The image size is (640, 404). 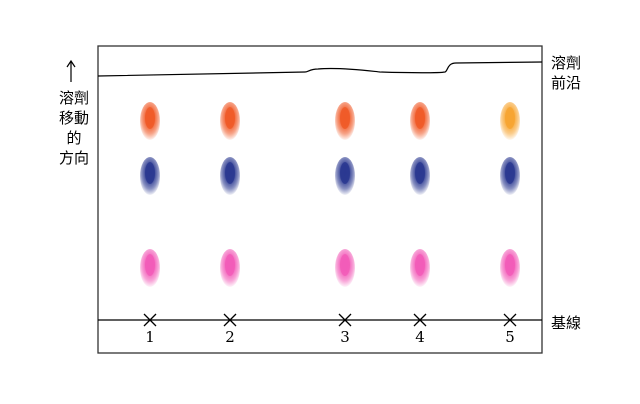 I want to click on lane-3: 3, so click(x=345, y=224).